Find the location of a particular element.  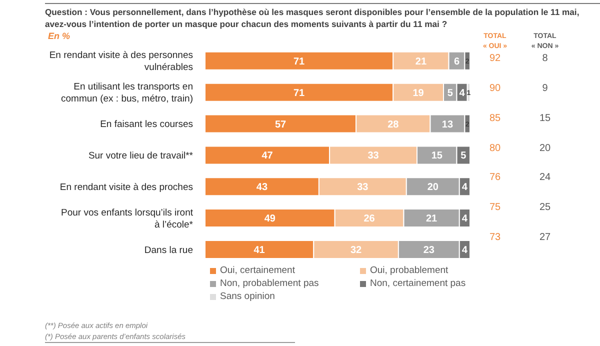

text: 76 is located at coordinates (495, 178).